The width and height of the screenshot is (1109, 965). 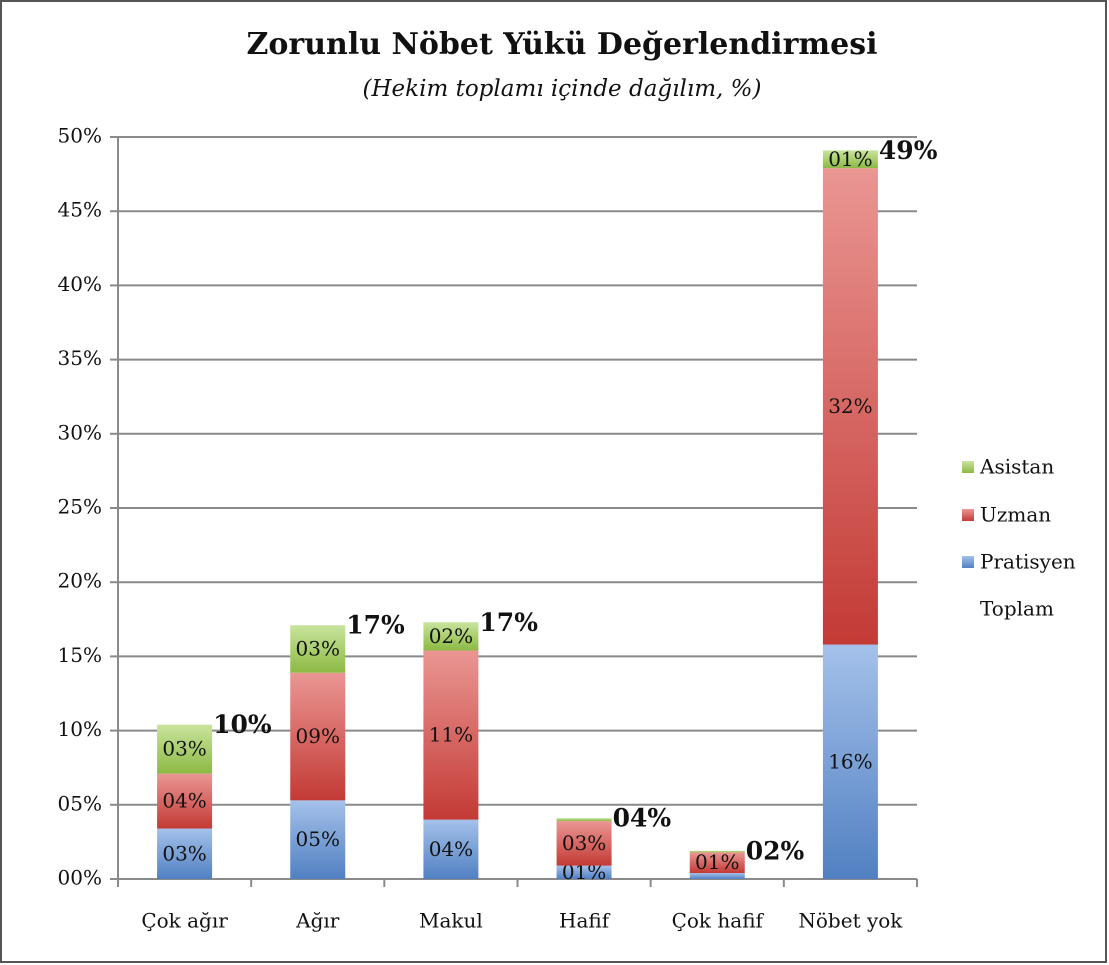 I want to click on data-label: 05%, so click(x=318, y=839).